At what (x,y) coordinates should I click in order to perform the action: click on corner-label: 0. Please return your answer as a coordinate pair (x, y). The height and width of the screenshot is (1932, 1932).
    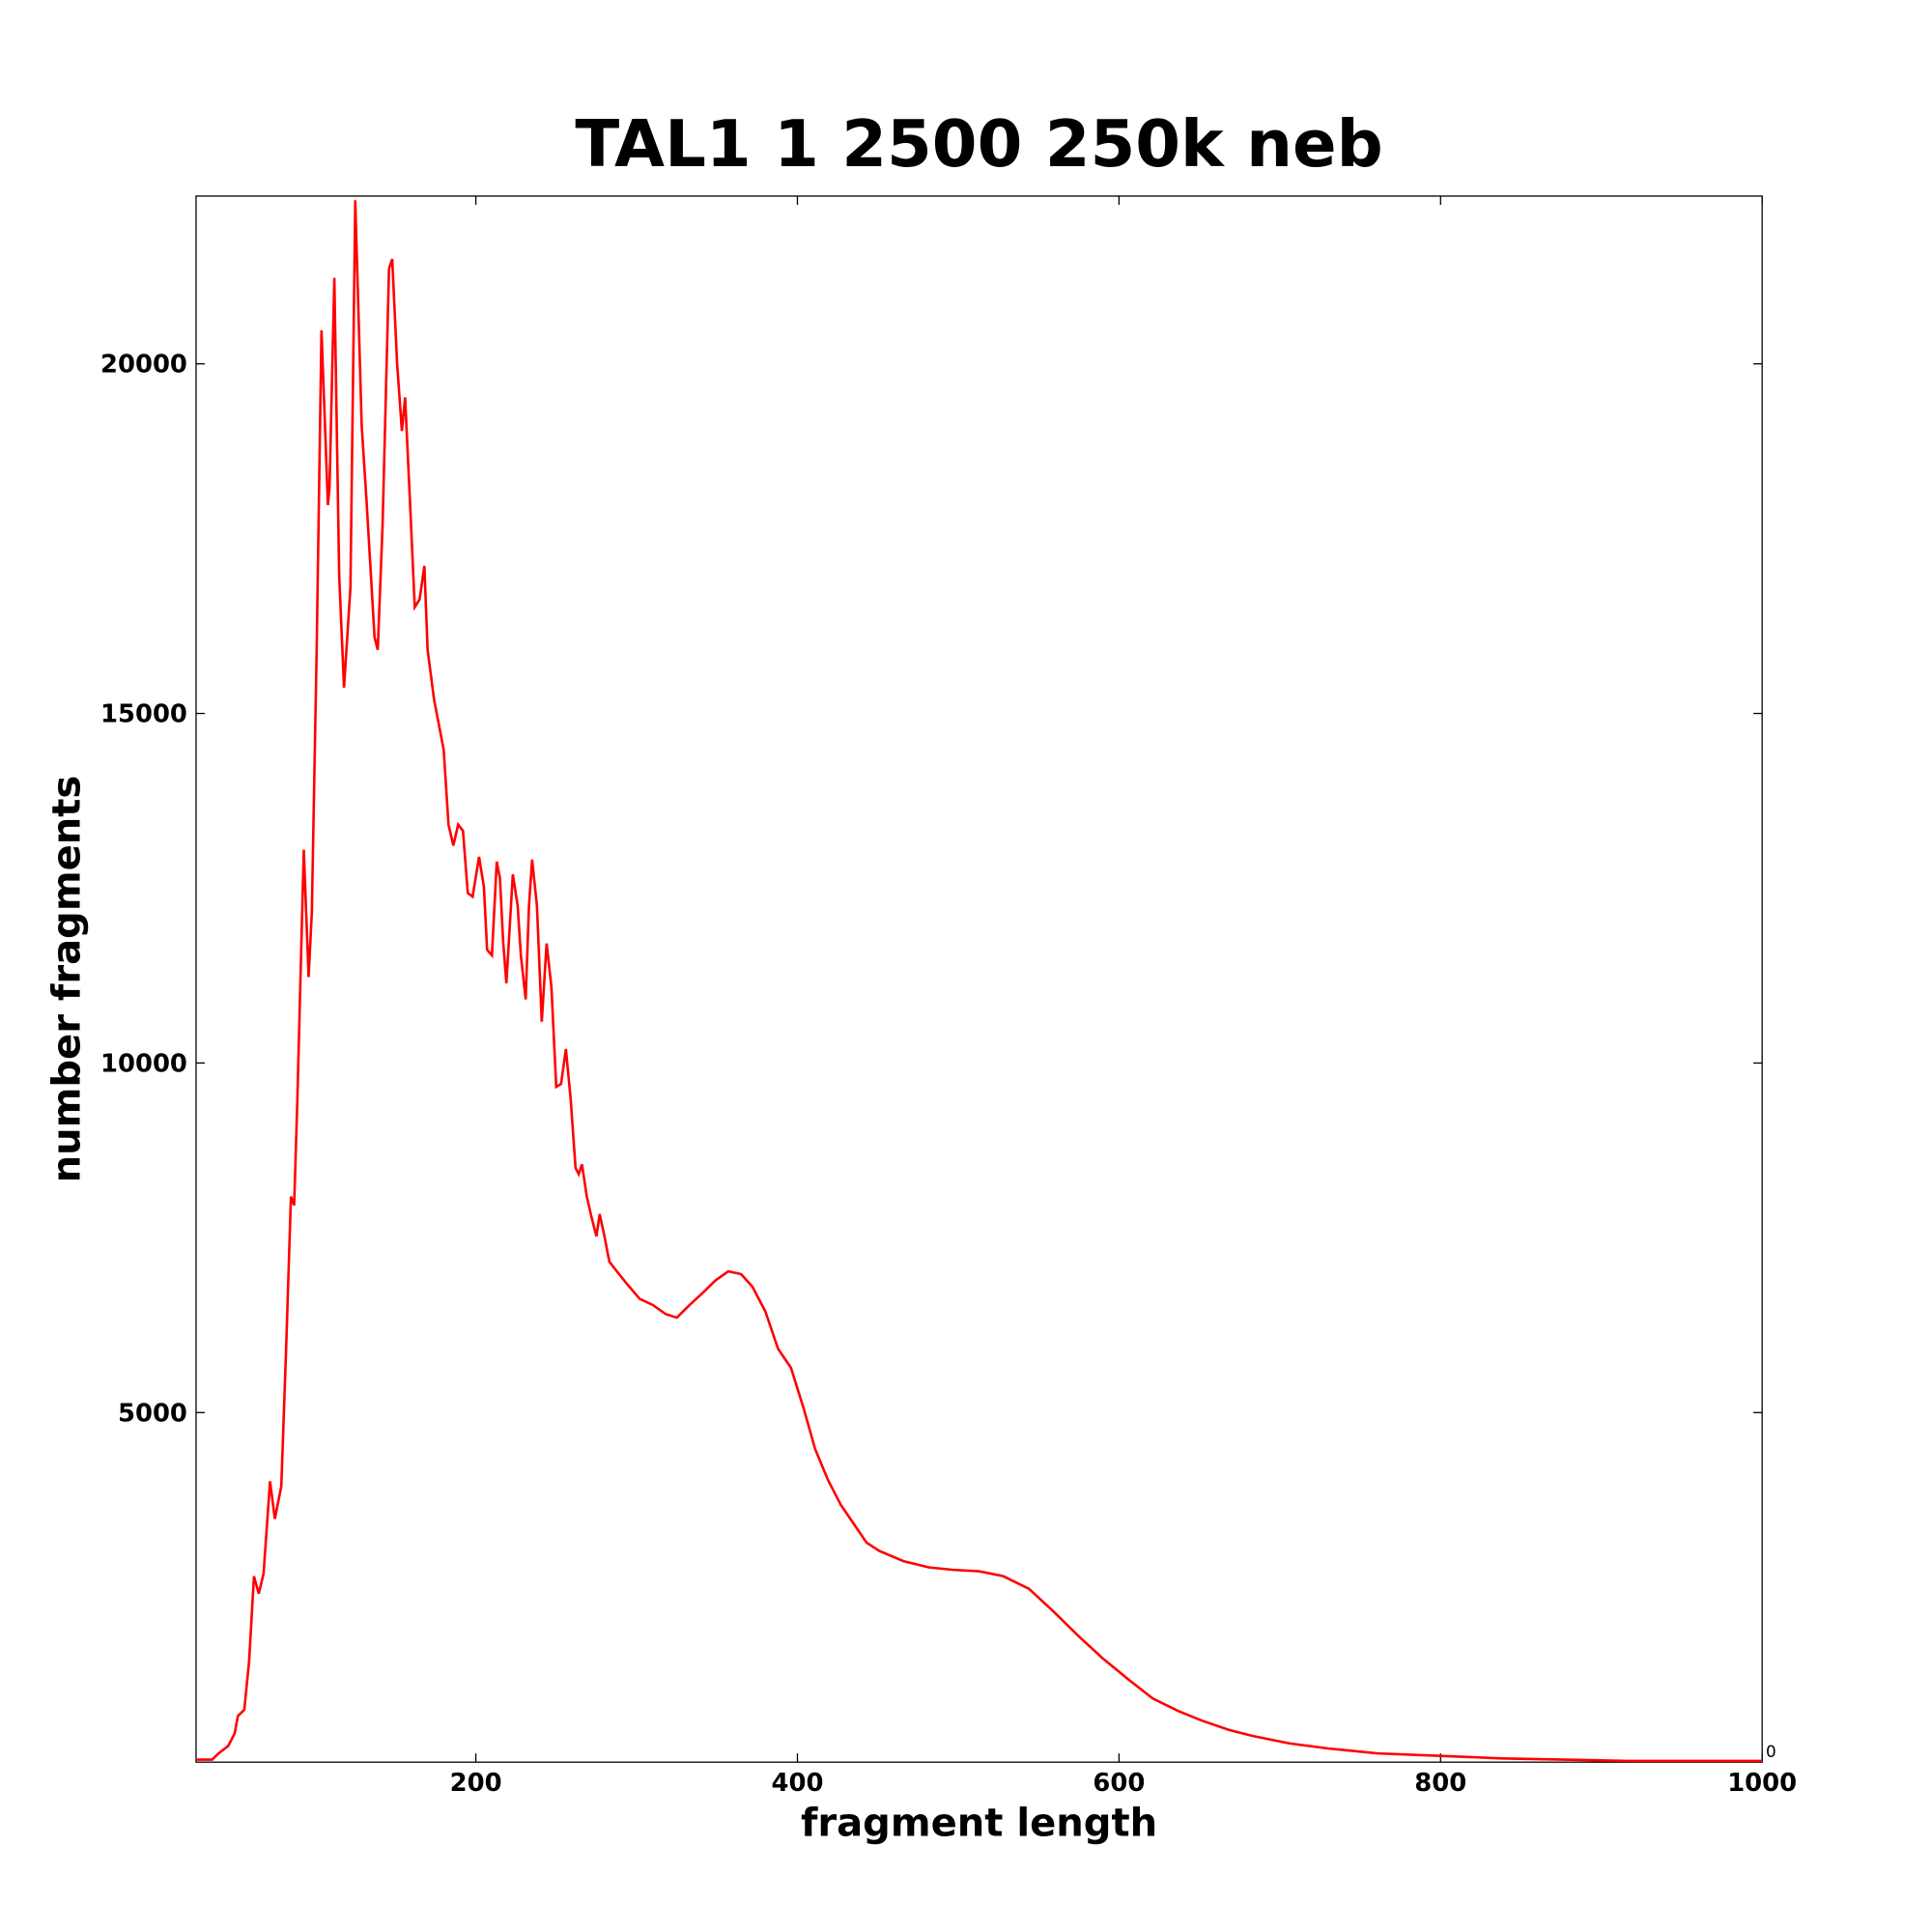
    Looking at the image, I should click on (1771, 1751).